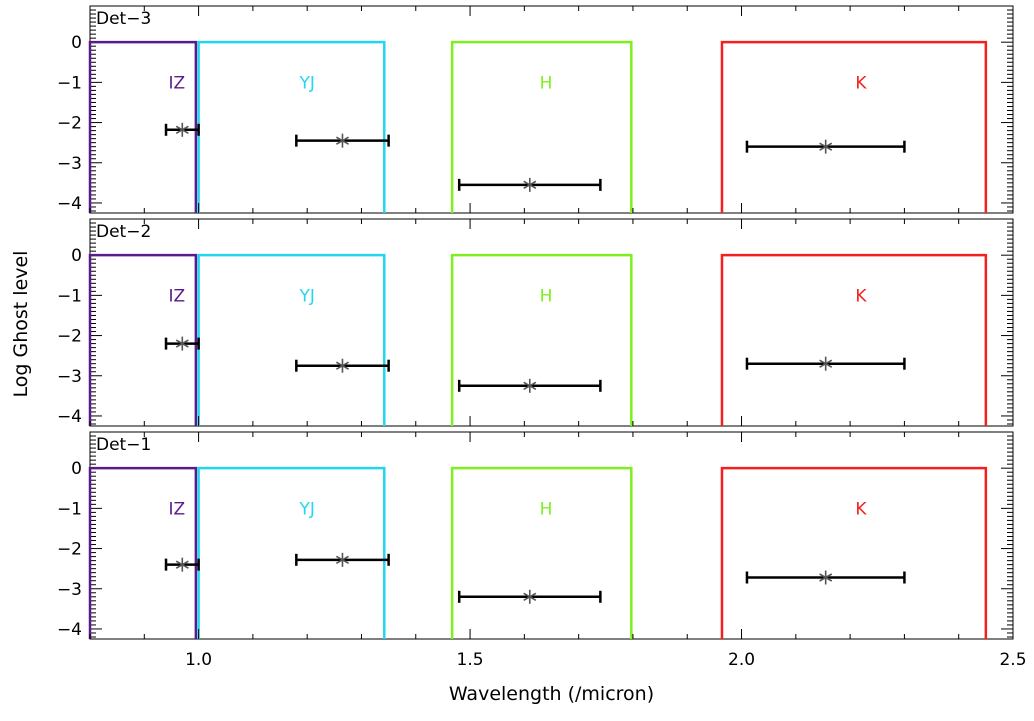 This screenshot has height=721, width=1034. Describe the element at coordinates (21, 324) in the screenshot. I see `y-axis-label: Log Ghost level` at that location.